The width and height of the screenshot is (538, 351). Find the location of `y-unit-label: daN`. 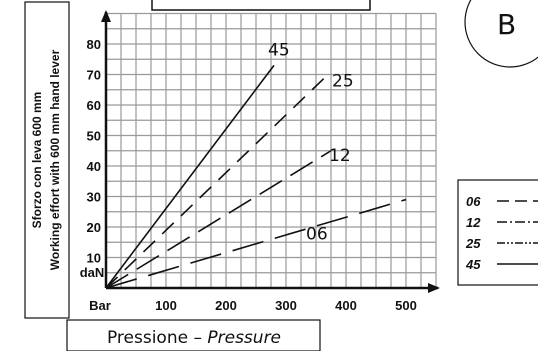

y-unit-label: daN is located at coordinates (92, 272).